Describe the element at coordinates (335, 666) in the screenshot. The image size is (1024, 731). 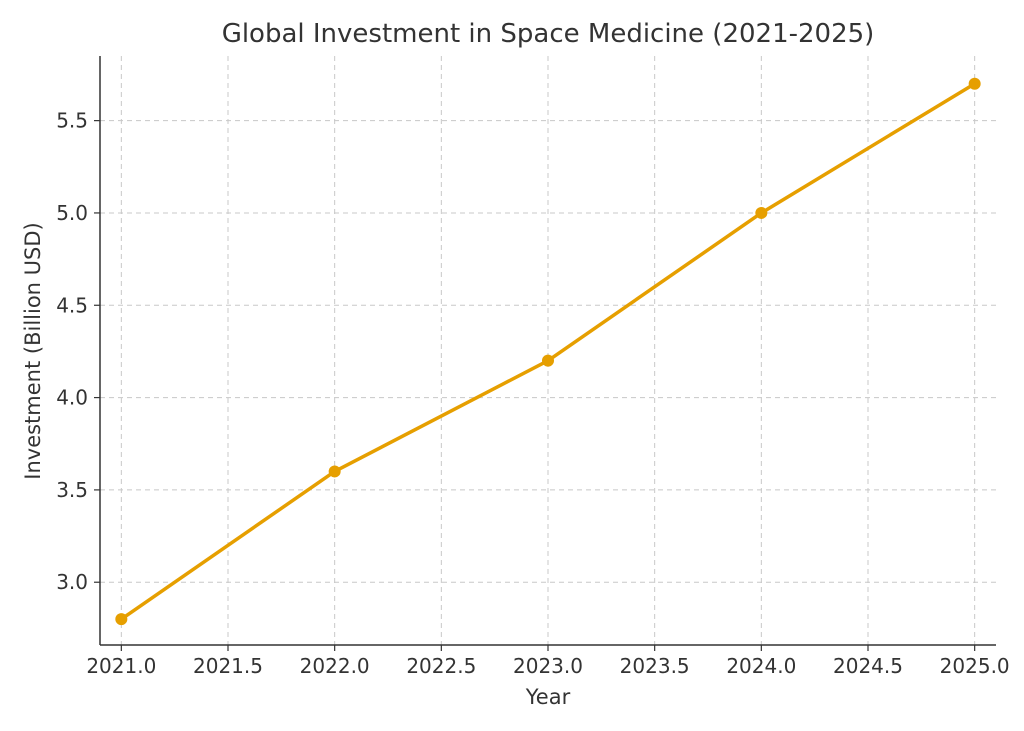
I see `x-tick-label-2: 2022.0` at that location.